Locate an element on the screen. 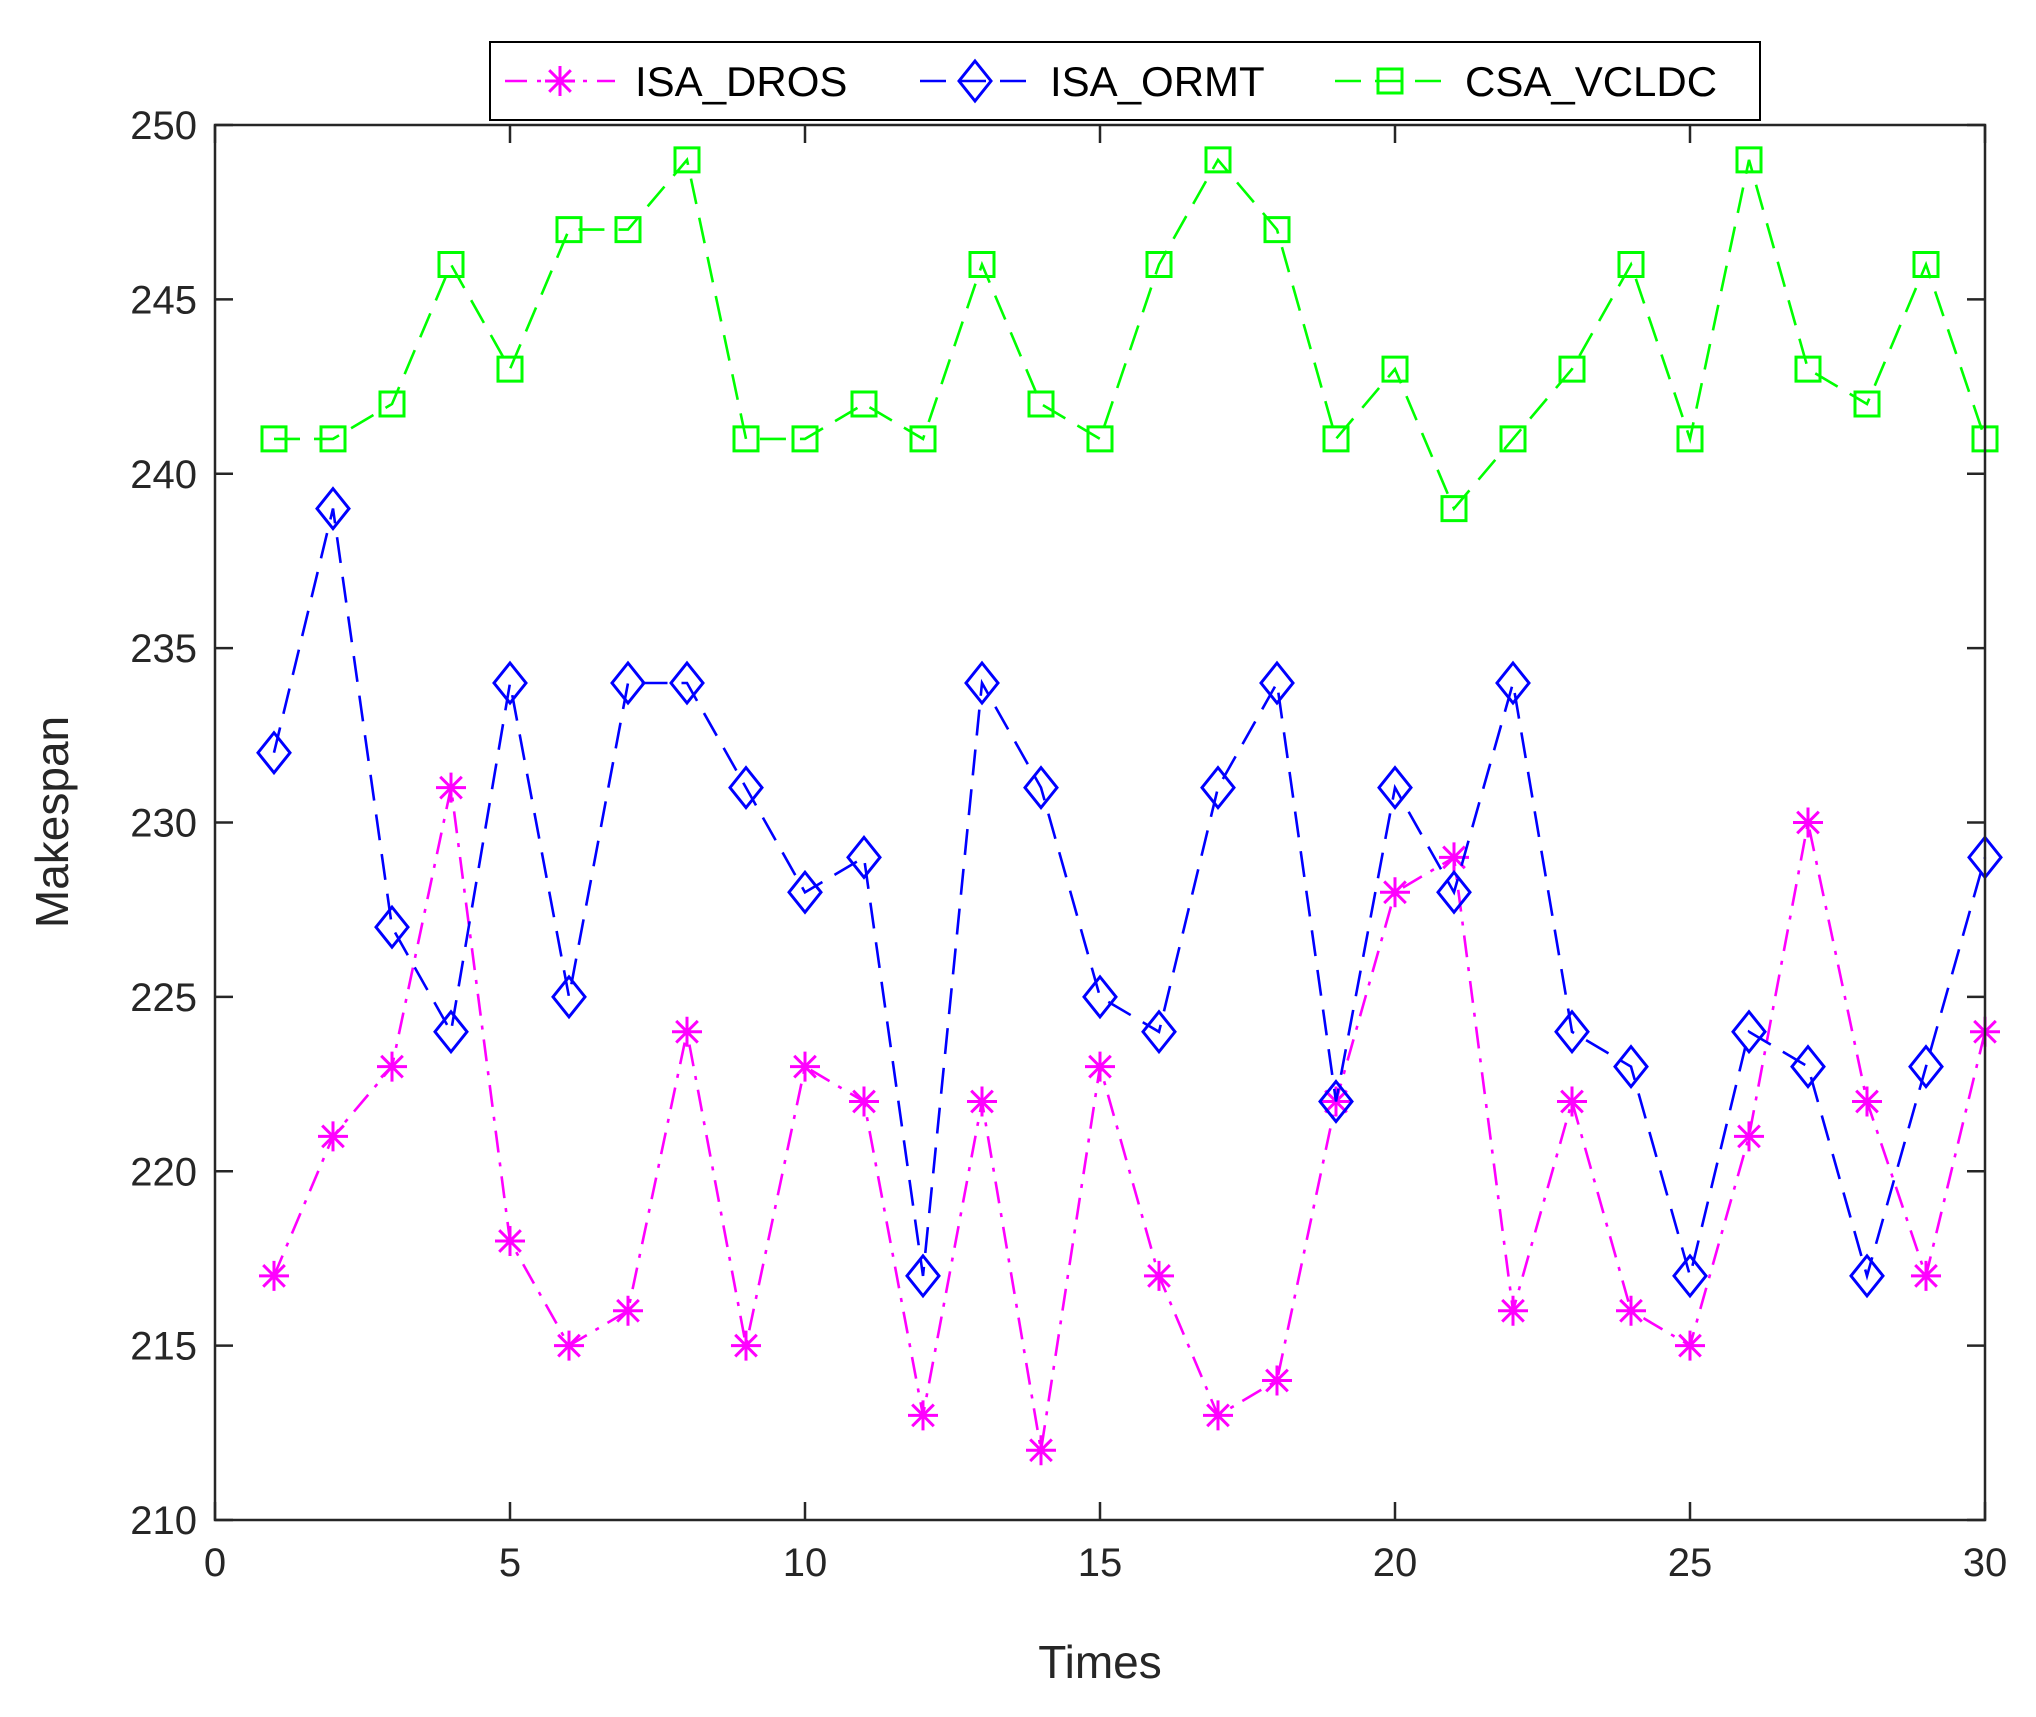  legend-entry: ISA_DROS is located at coordinates (676, 81).